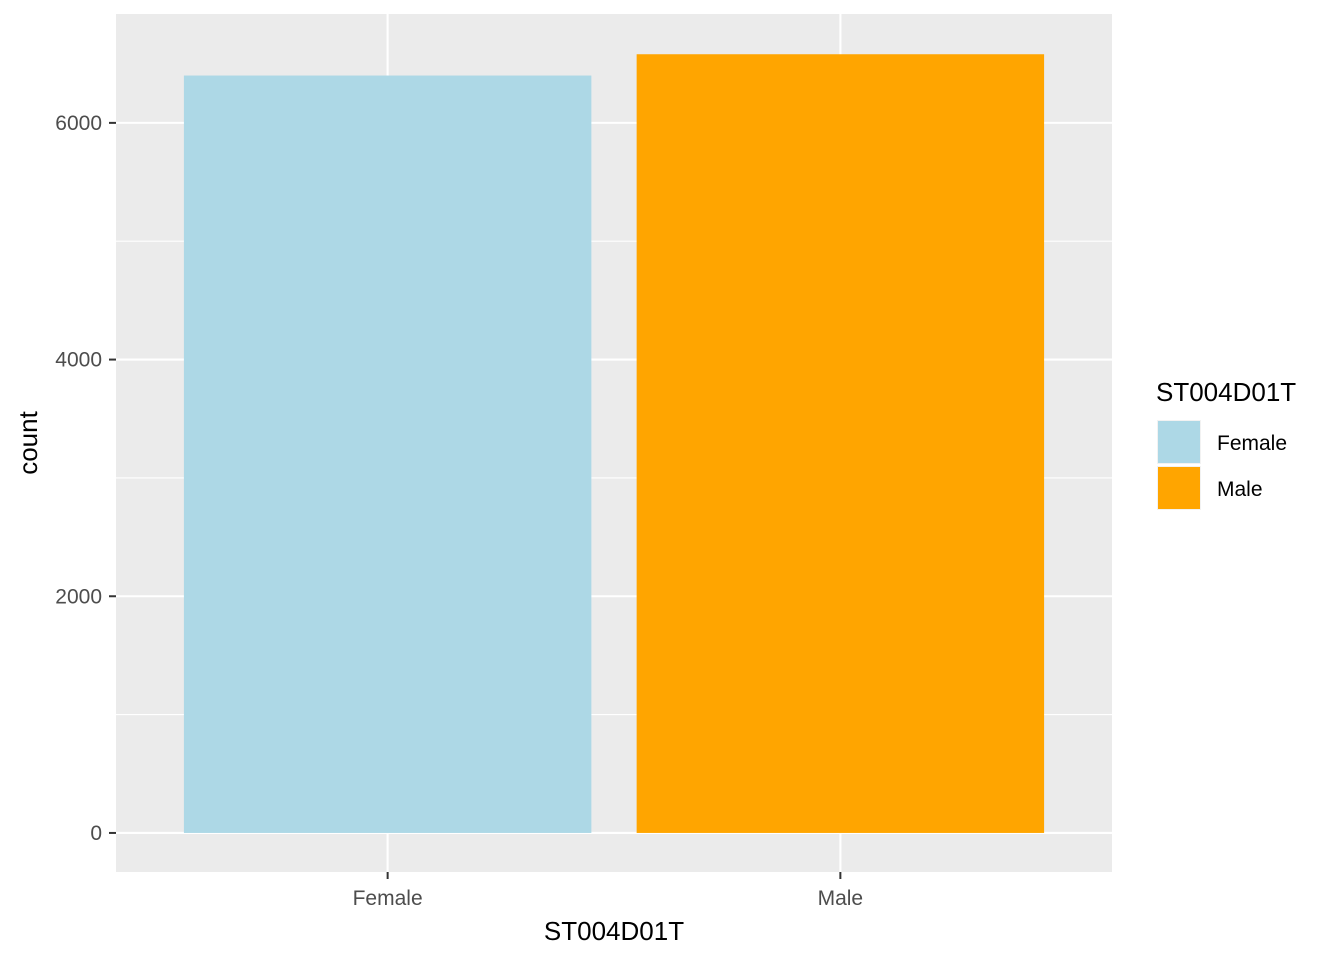  Describe the element at coordinates (78, 360) in the screenshot. I see `y-tick-label: 4000` at that location.